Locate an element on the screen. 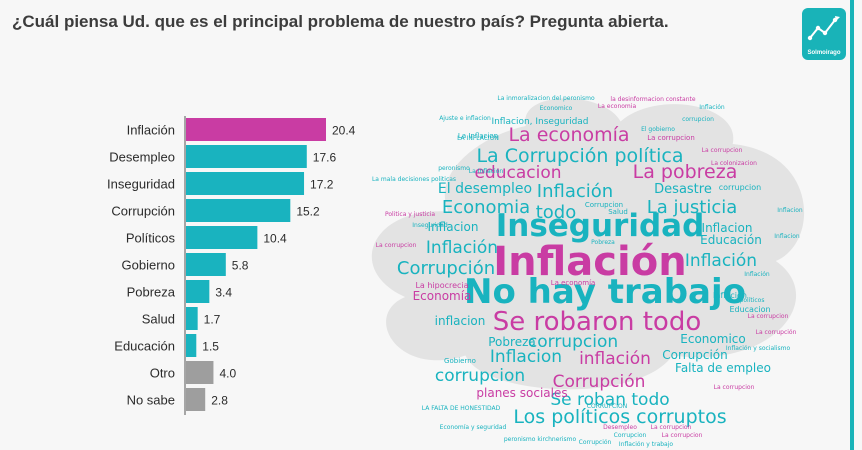 The height and width of the screenshot is (450, 862). value-label: 2.8 is located at coordinates (219, 401).